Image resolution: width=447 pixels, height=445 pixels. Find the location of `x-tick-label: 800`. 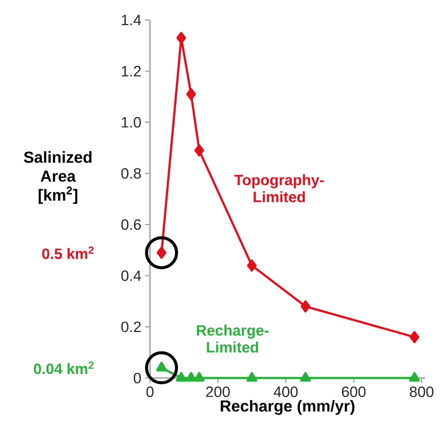

x-tick-label: 800 is located at coordinates (422, 392).